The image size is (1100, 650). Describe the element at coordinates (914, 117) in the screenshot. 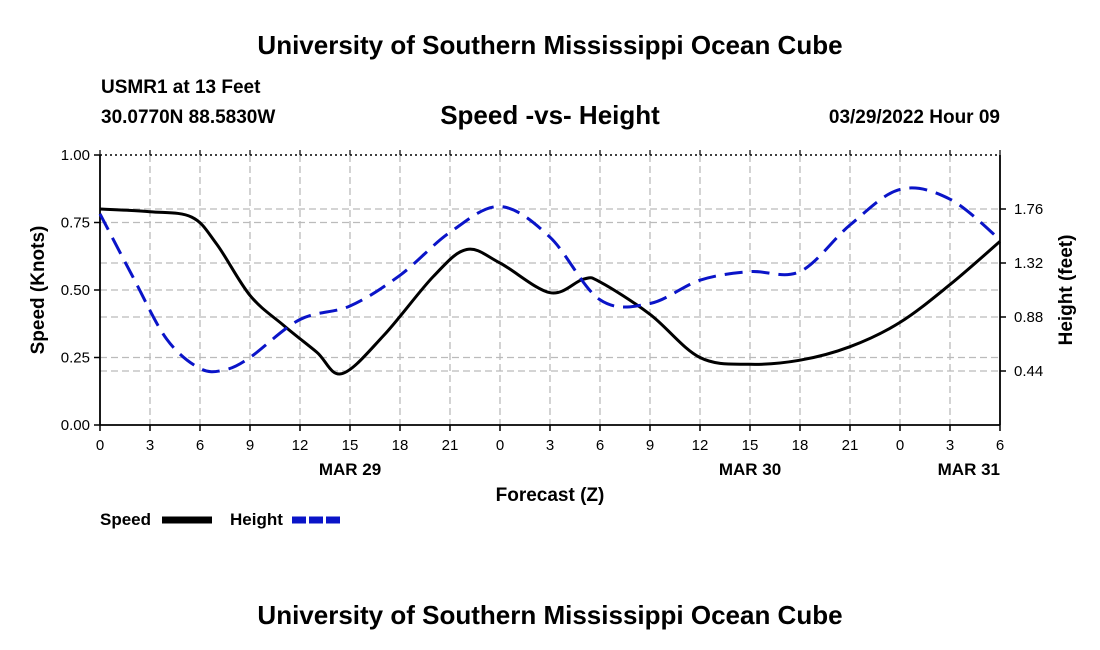

I see `forecast-datetime: 03/29/2022 Hour 09` at that location.